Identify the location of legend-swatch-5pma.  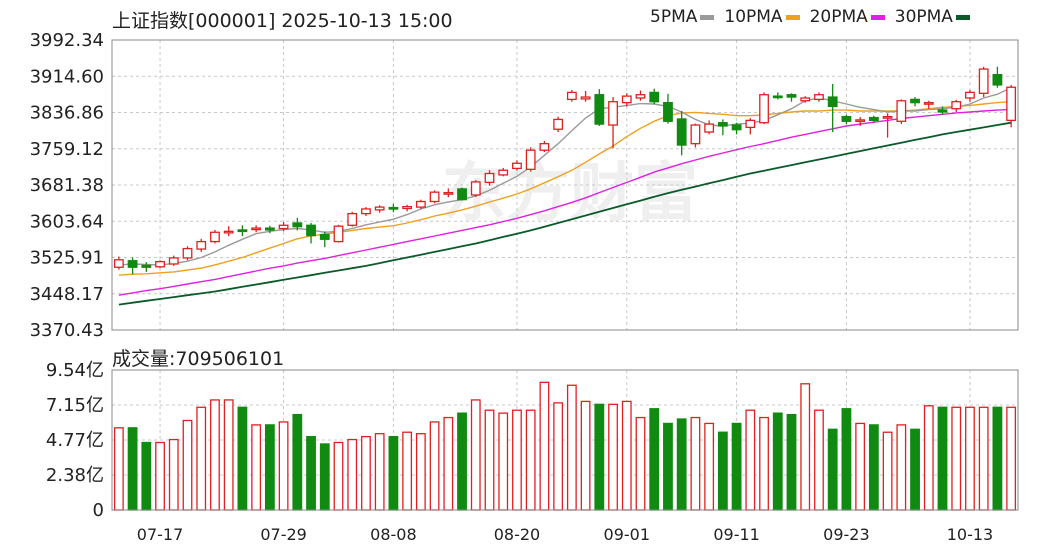
(707, 17).